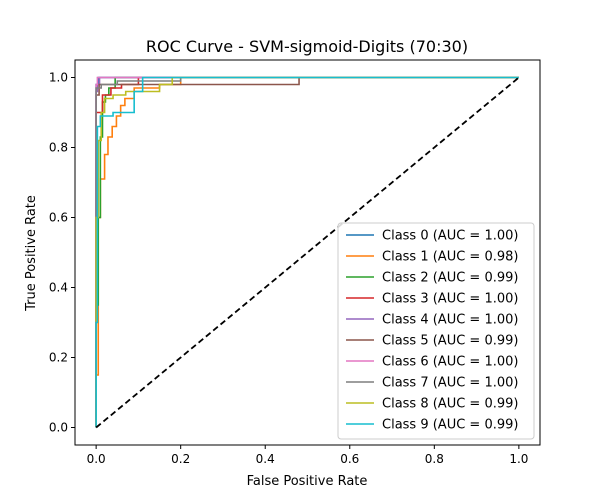  What do you see at coordinates (450, 278) in the screenshot?
I see `legend-label-class-2: Class 2 (AUC = 0.99)` at bounding box center [450, 278].